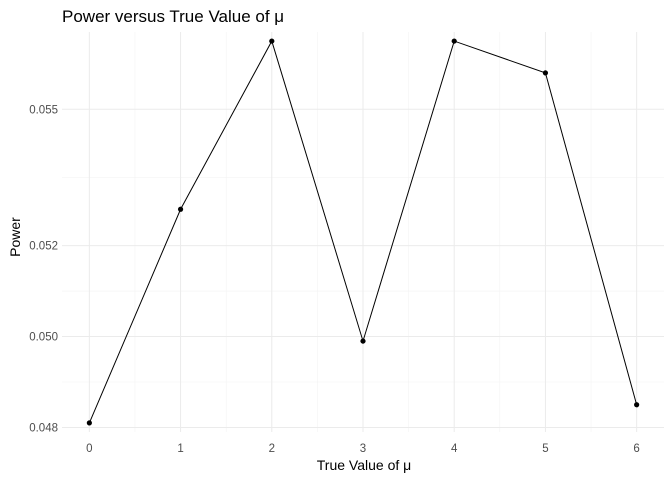 The height and width of the screenshot is (480, 672). Describe the element at coordinates (89, 449) in the screenshot. I see `x-tick-label: 0` at that location.